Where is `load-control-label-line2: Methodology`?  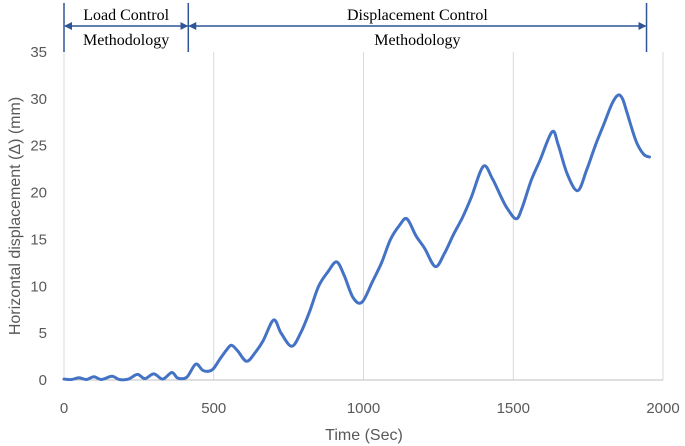 load-control-label-line2: Methodology is located at coordinates (126, 40).